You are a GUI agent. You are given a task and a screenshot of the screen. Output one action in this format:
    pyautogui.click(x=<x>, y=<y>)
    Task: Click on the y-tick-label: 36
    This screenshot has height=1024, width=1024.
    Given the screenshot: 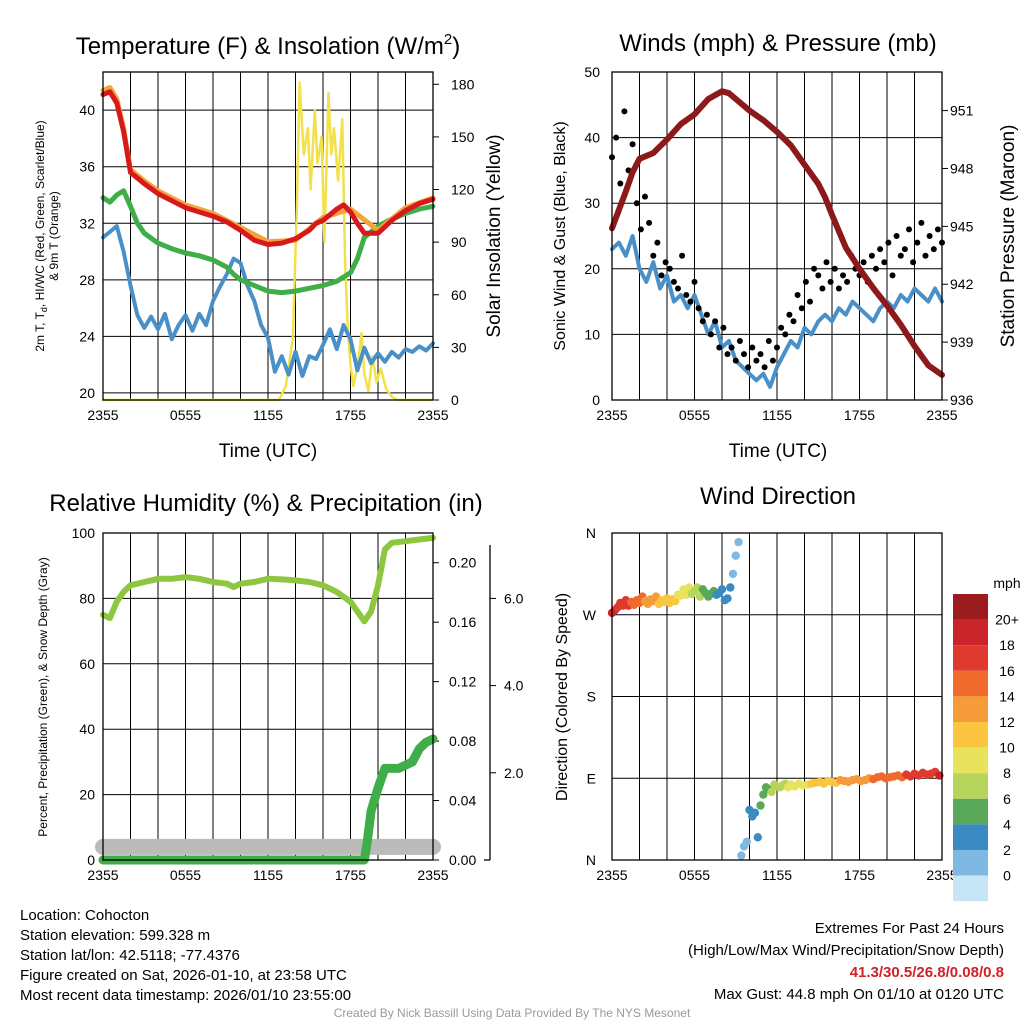 What is the action you would take?
    pyautogui.click(x=87, y=167)
    